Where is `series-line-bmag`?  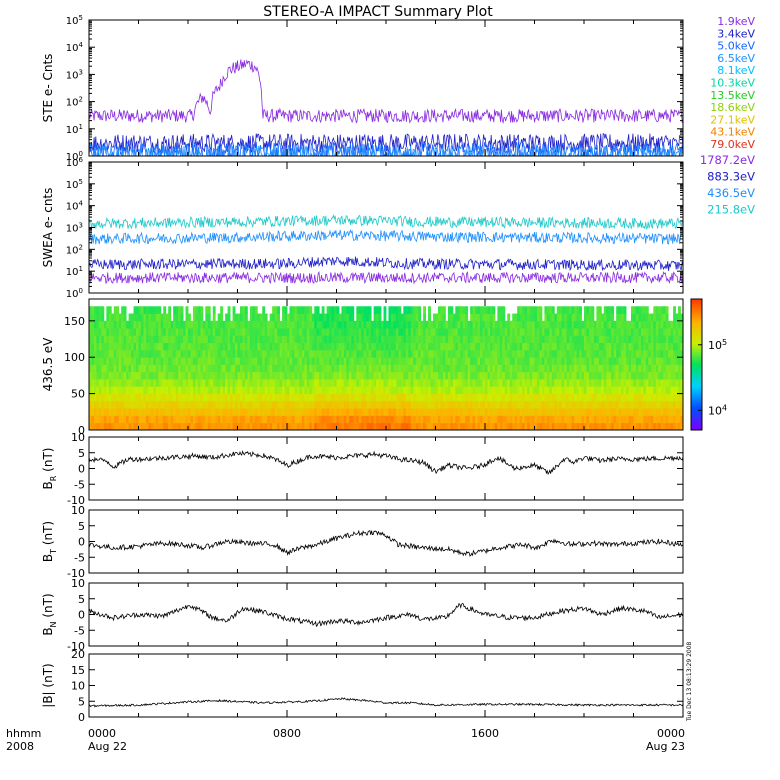 series-line-bmag is located at coordinates (386, 702).